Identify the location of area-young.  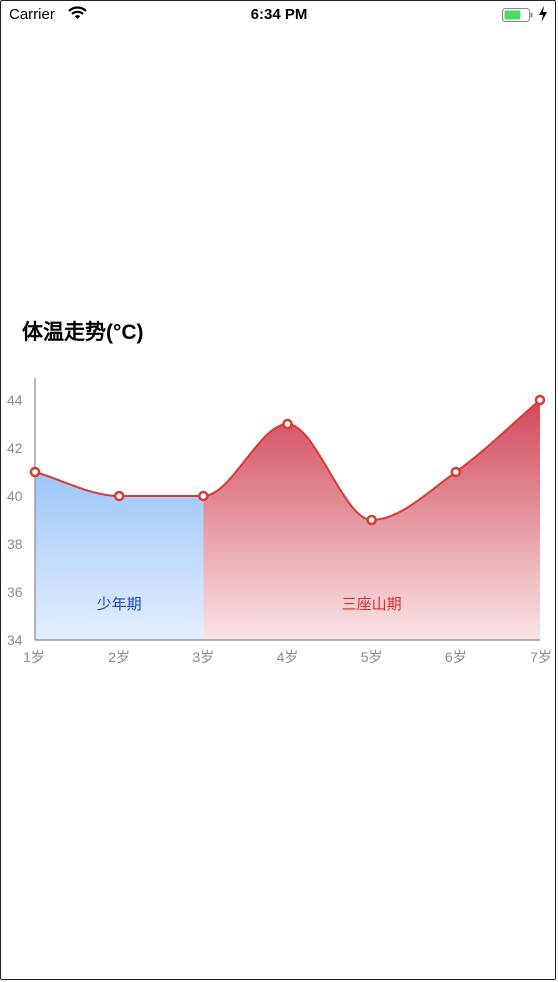
(119, 556).